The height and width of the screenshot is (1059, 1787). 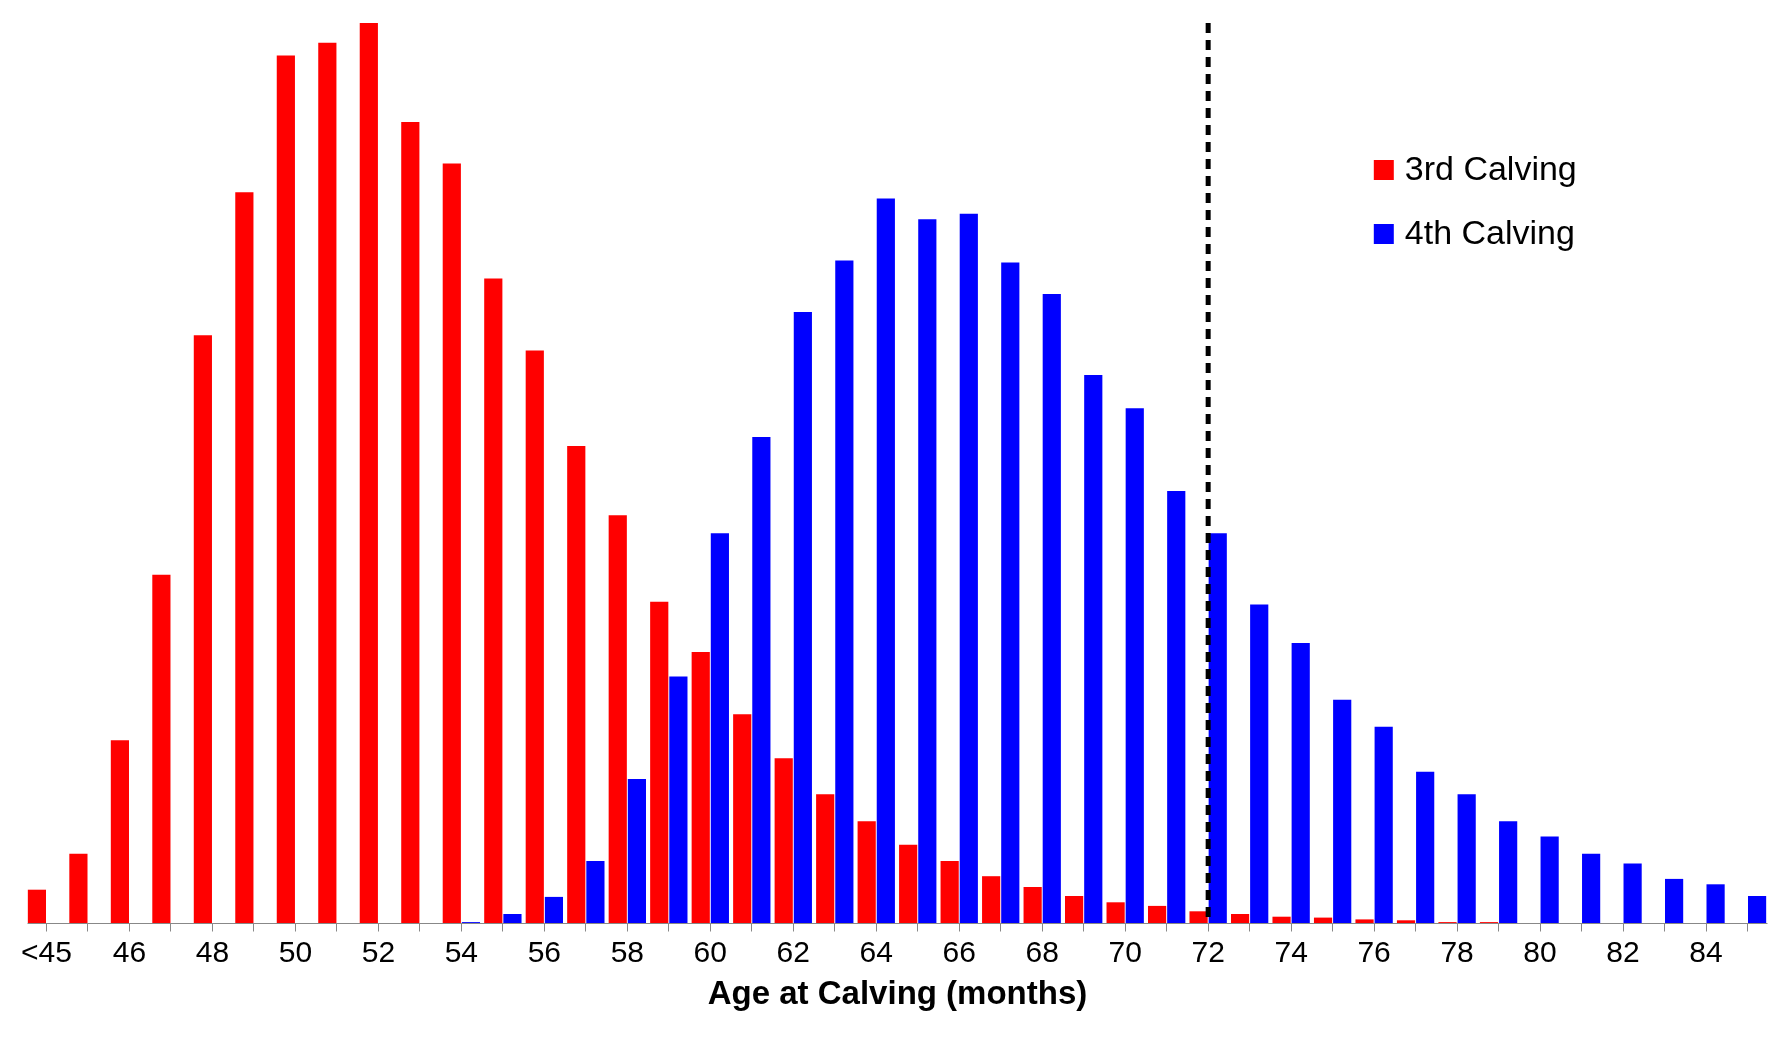 What do you see at coordinates (461, 951) in the screenshot?
I see `x-tick-label: 54` at bounding box center [461, 951].